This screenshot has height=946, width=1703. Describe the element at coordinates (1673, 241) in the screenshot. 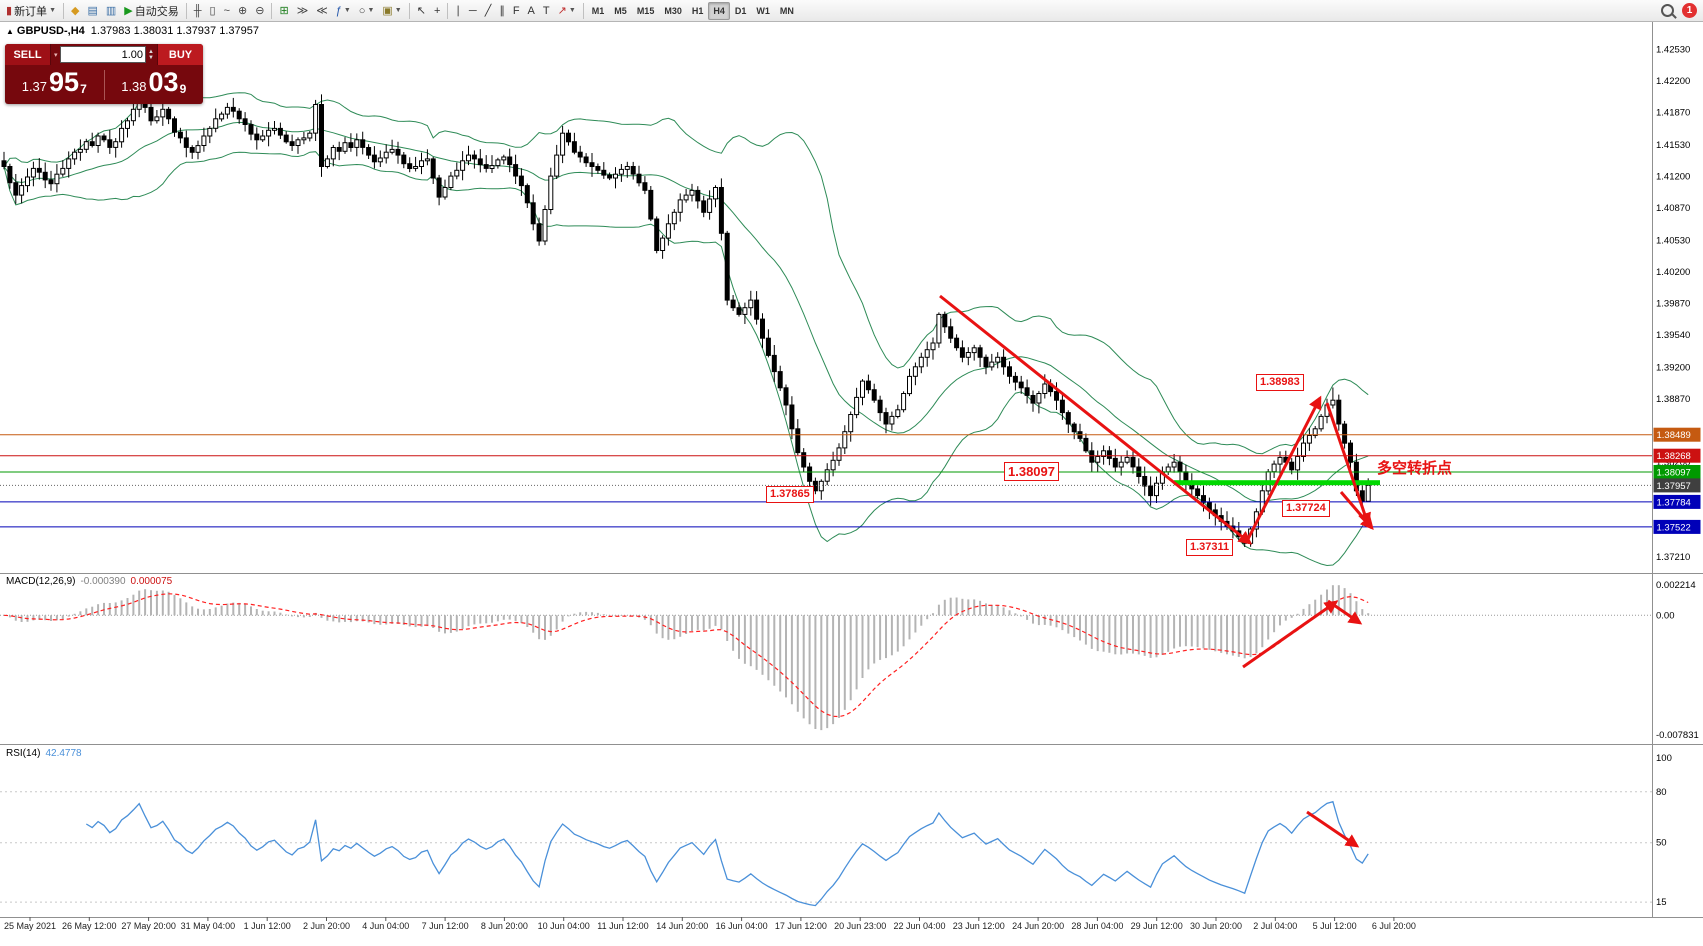

I see `y-axis-label: 1.40530` at that location.